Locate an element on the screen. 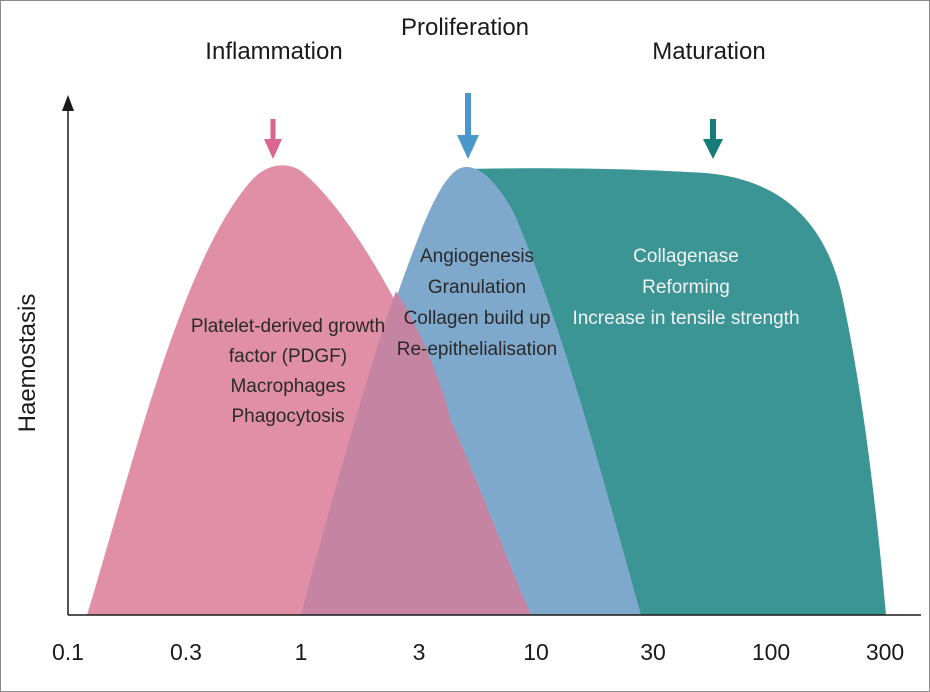 The height and width of the screenshot is (692, 930). inflammation-title: Inflammation is located at coordinates (273, 51).